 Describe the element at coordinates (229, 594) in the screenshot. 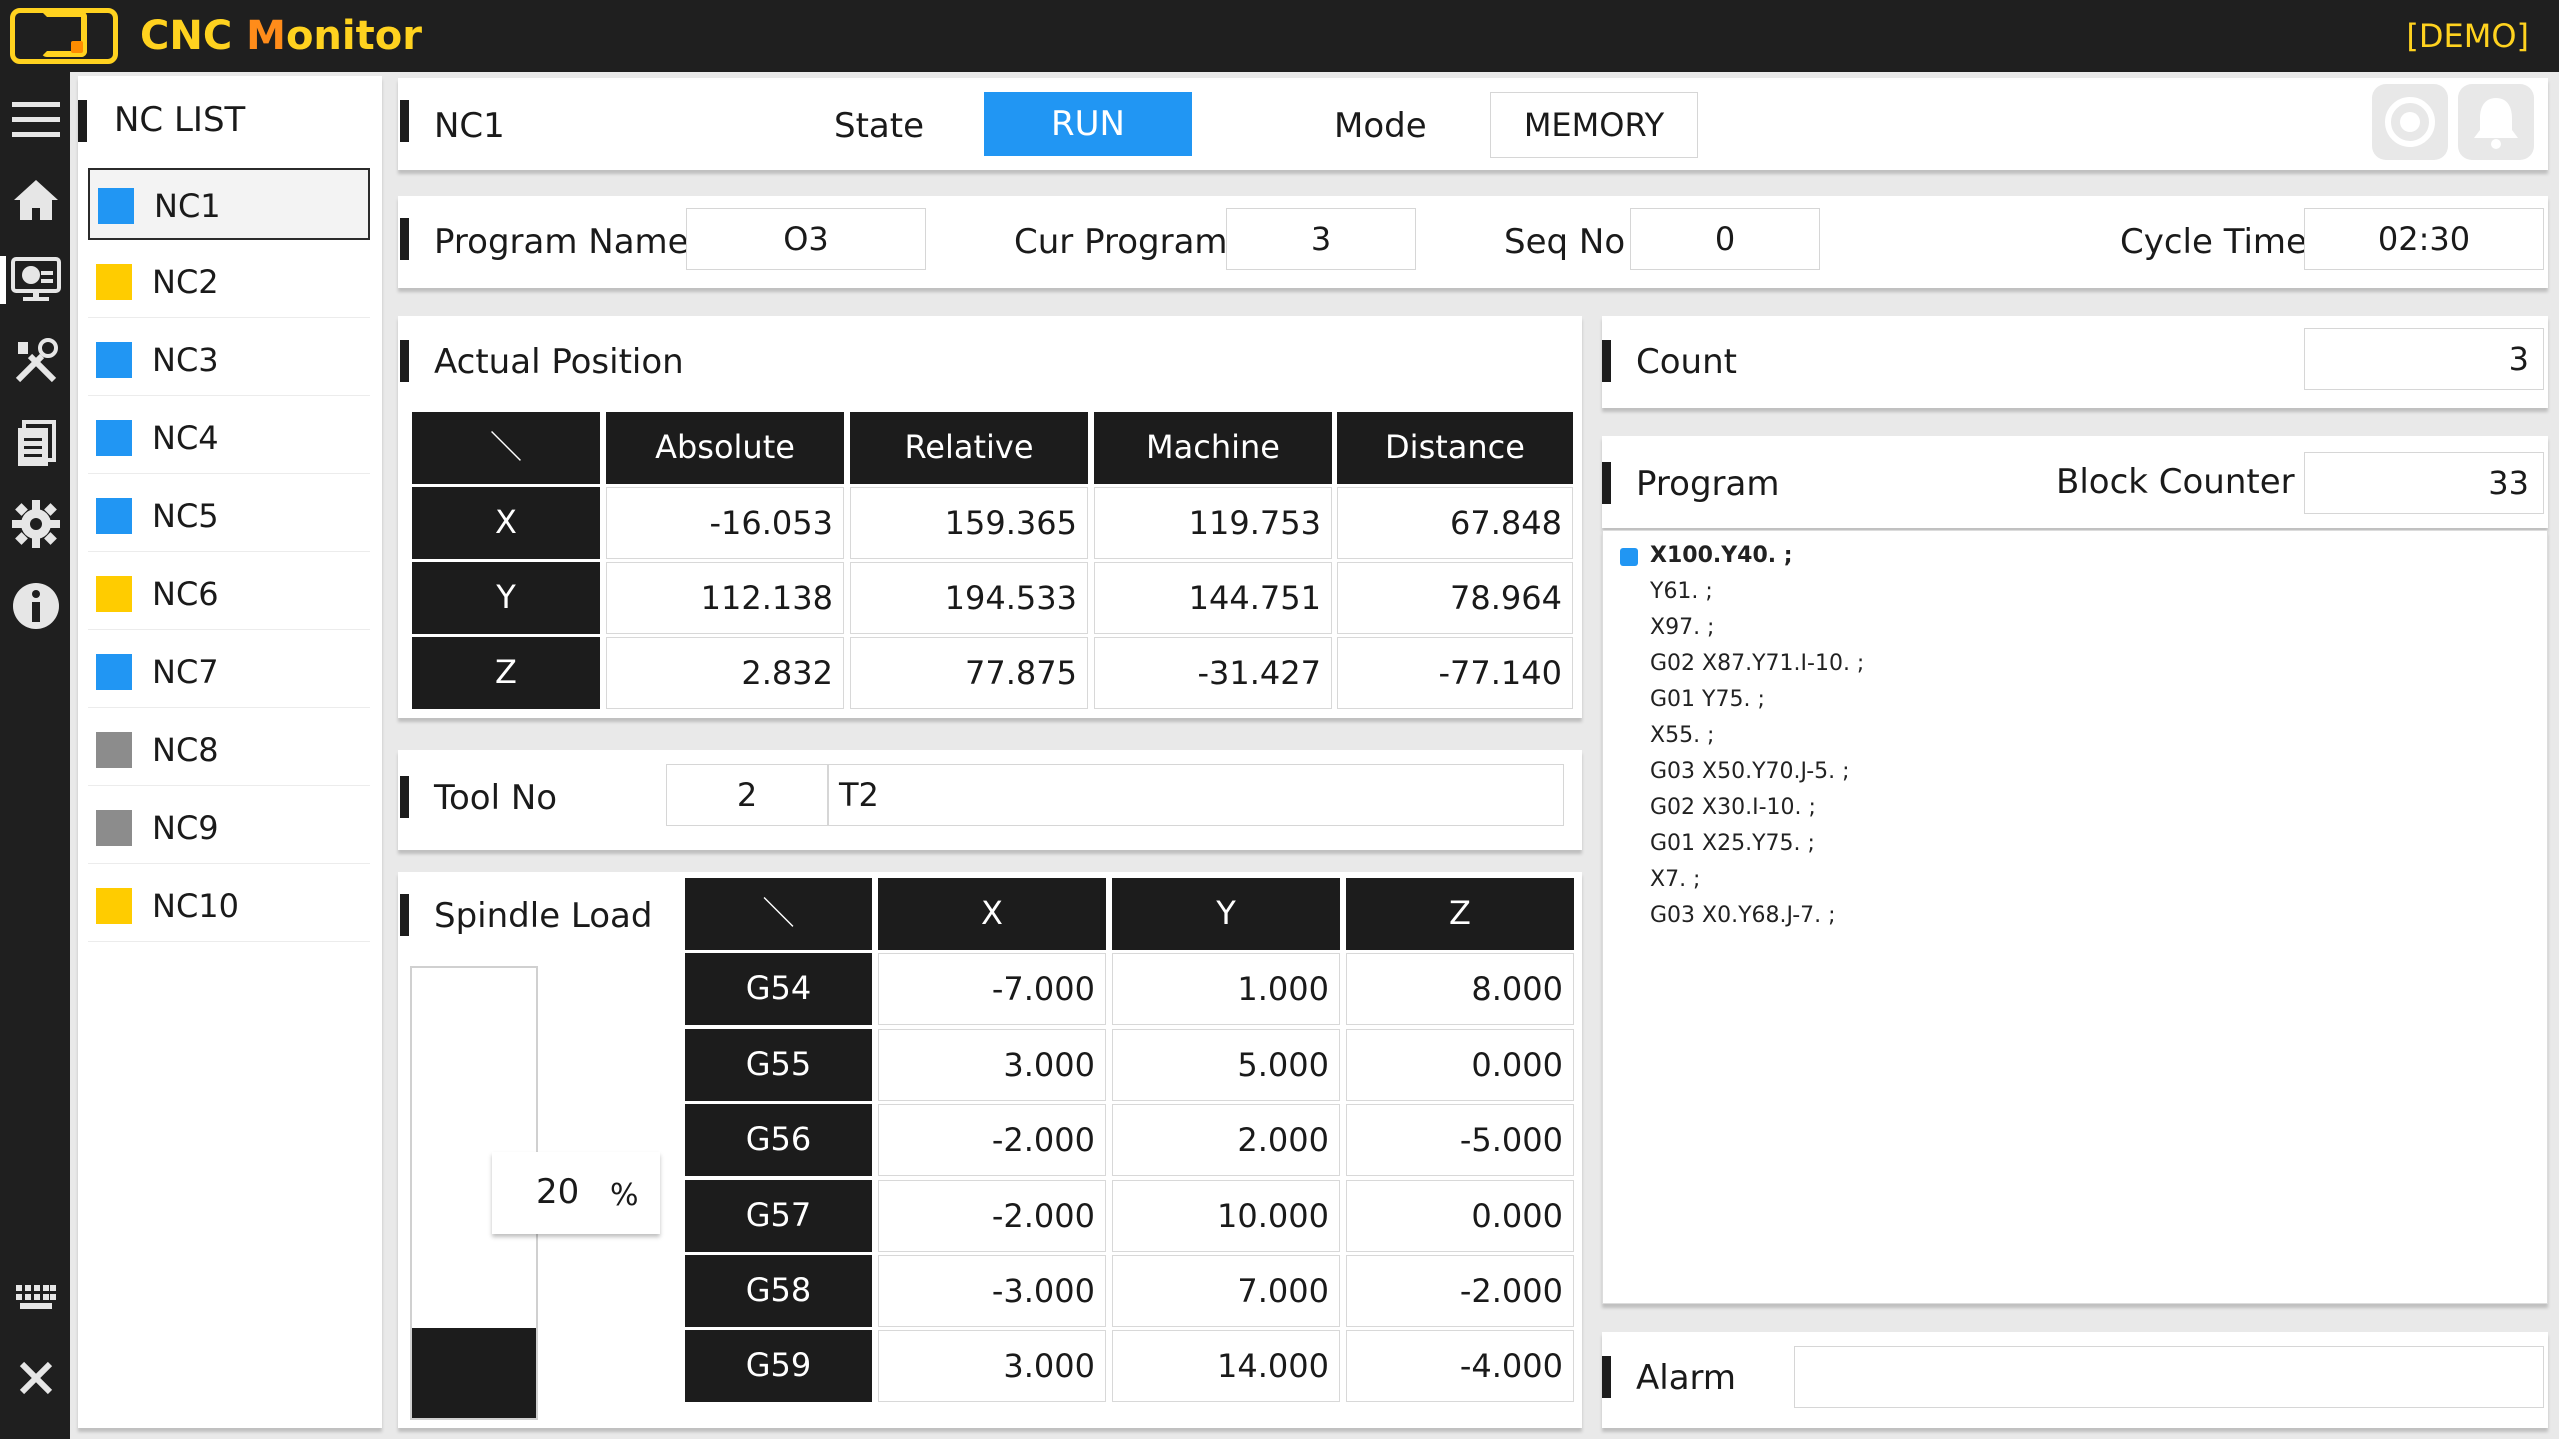

I see `nc-list-item-nc6: NC6` at that location.